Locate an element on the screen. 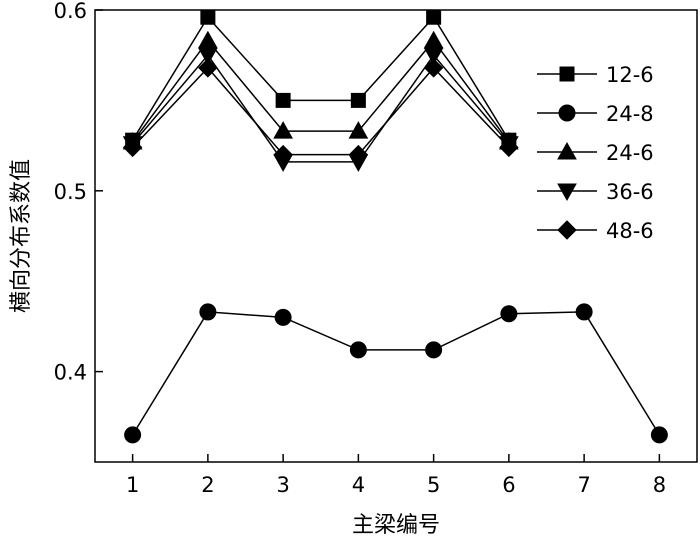 This screenshot has width=700, height=542. x-tick-label: 7 is located at coordinates (583, 485).